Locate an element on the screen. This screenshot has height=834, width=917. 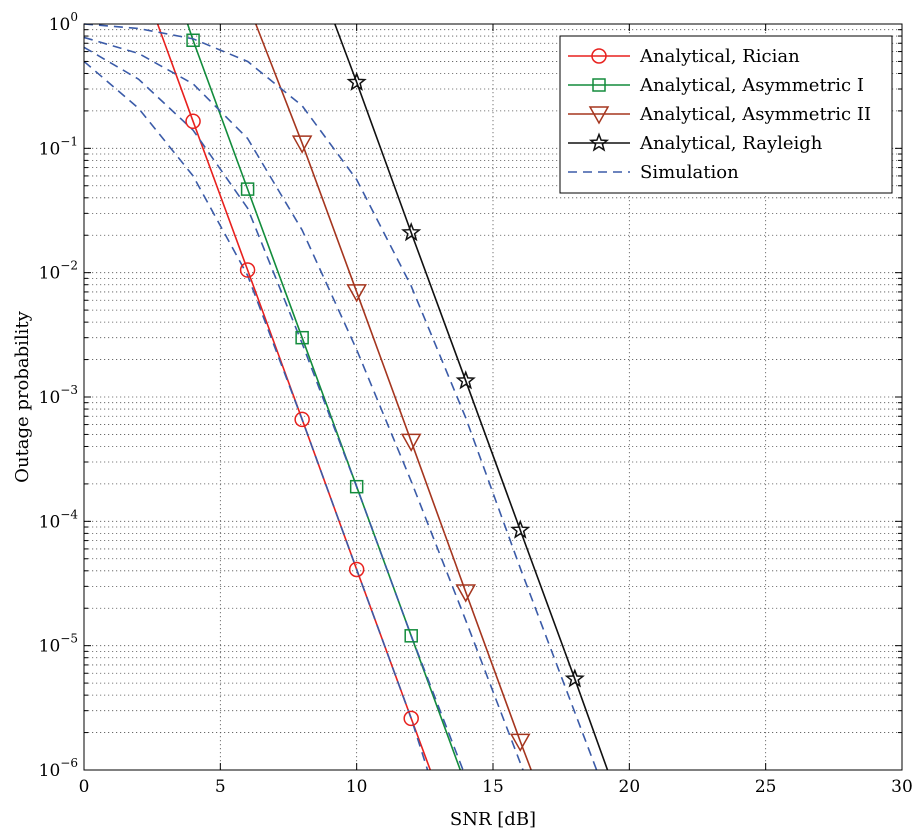
y-tick-exponent: −5 is located at coordinates (69, 639).